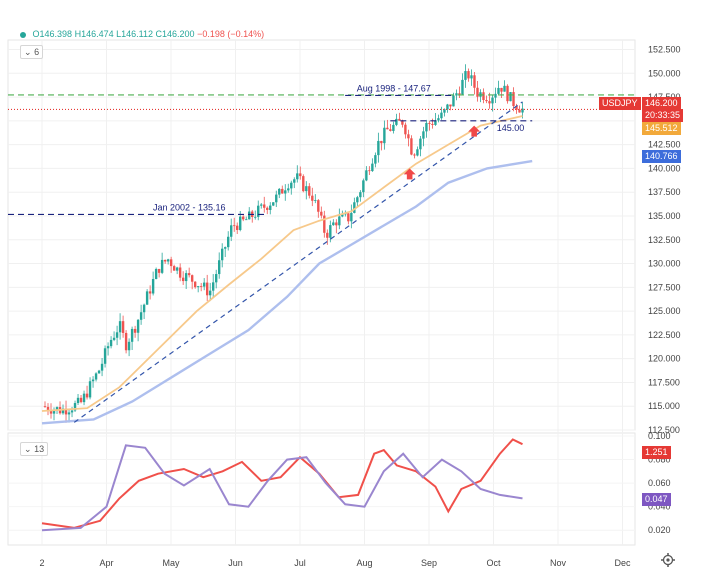  Describe the element at coordinates (558, 563) in the screenshot. I see `x-tick-label: Nov` at that location.